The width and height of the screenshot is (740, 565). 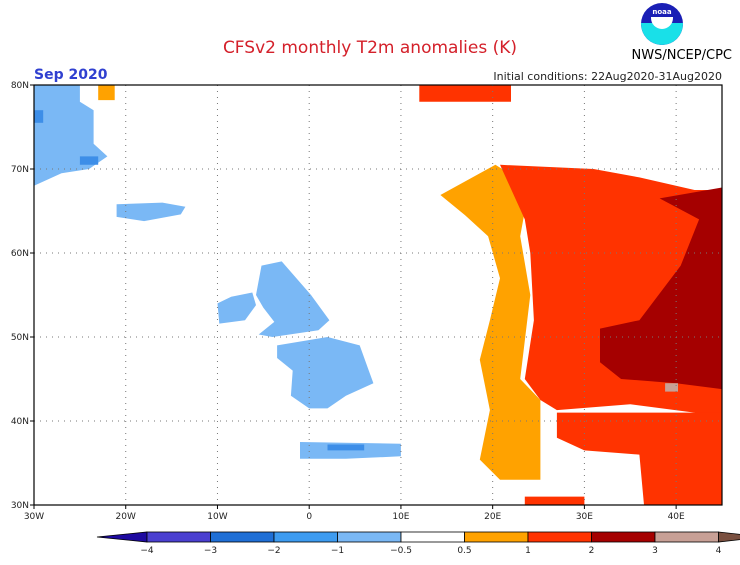 What do you see at coordinates (418, 543) in the screenshot?
I see `colorbar: −4 −3 −2 −1 −0.5 0.5 1 2 3 4` at bounding box center [418, 543].